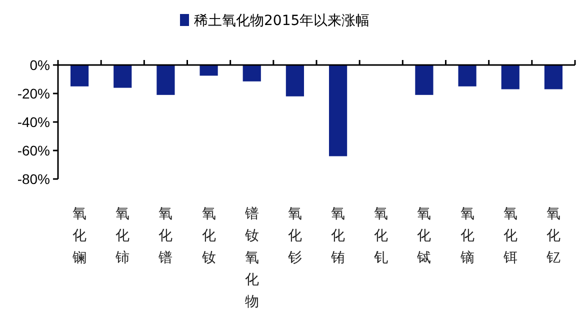 This screenshot has height=333, width=579. What do you see at coordinates (552, 236) in the screenshot?
I see `x-tick-label: 氧化钇` at bounding box center [552, 236].